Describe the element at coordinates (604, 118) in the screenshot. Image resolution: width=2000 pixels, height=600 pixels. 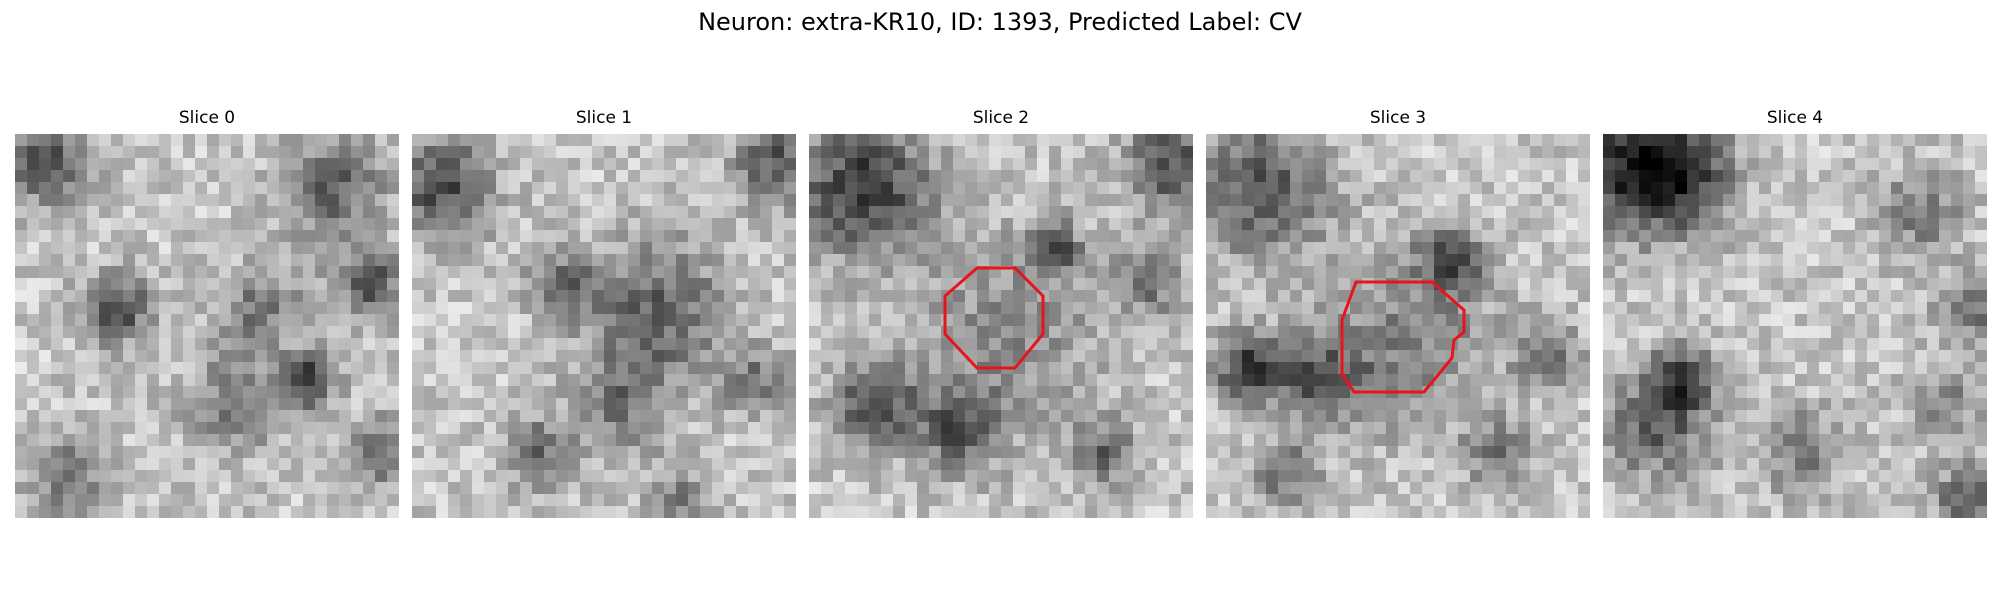
I see `slice-title-1: Slice 1` at that location.